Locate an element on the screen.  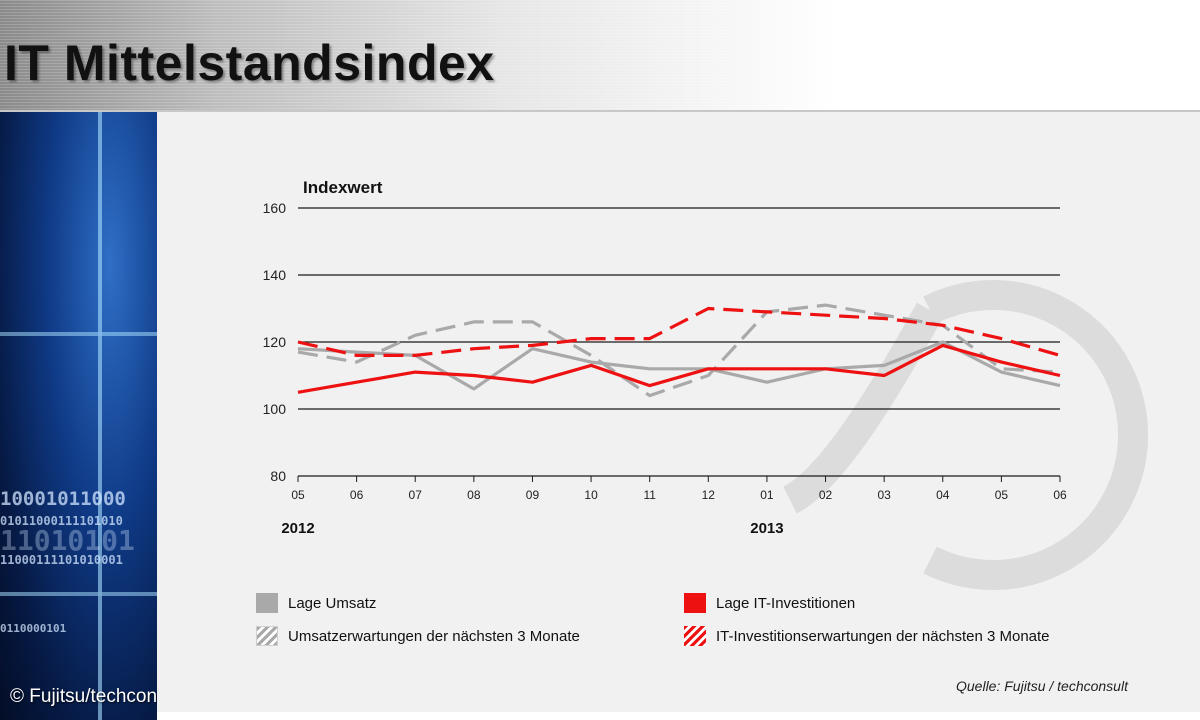
series-lines is located at coordinates (679, 350).